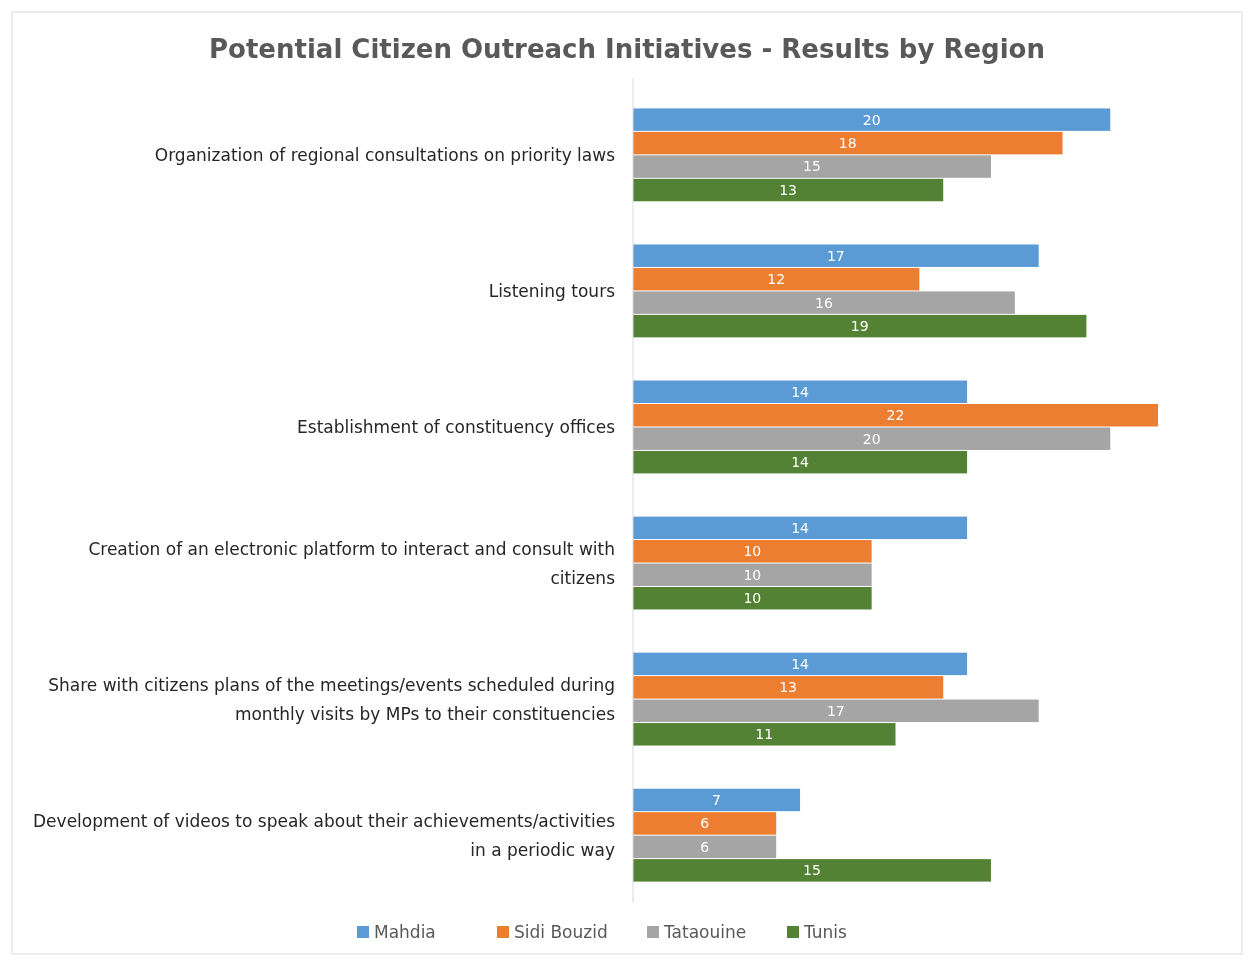 The height and width of the screenshot is (967, 1254). I want to click on legend-label: Tunis, so click(825, 931).